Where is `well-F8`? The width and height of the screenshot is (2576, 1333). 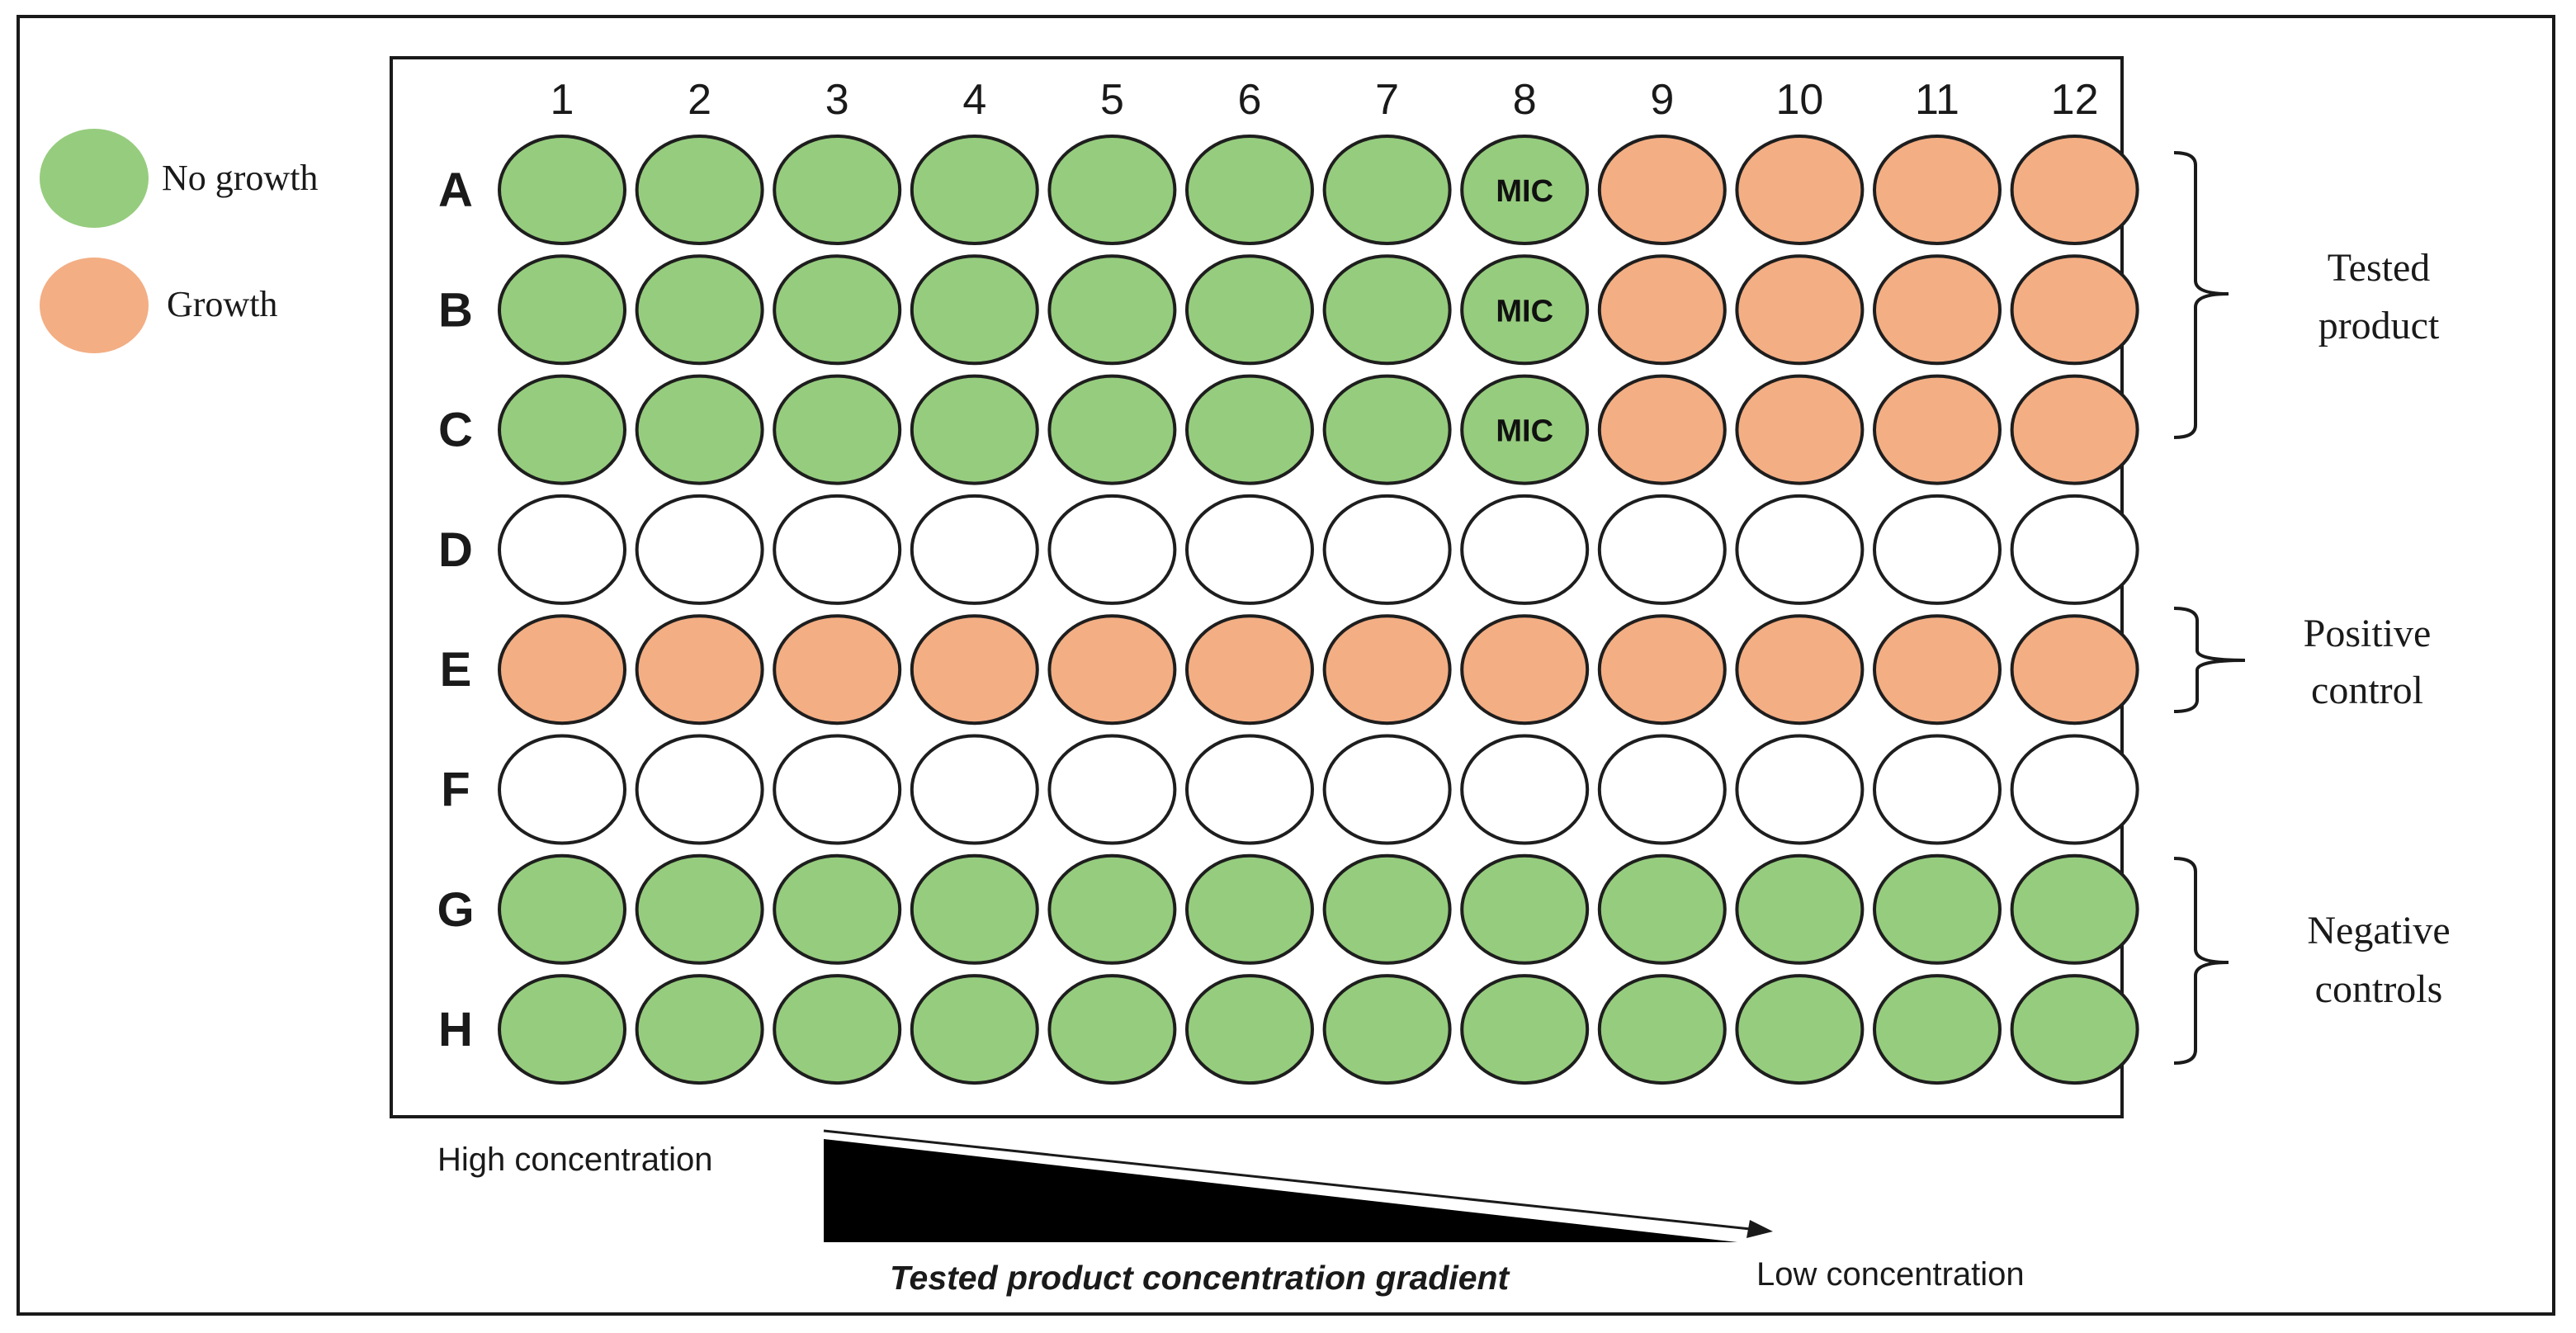
well-F8 is located at coordinates (1525, 789).